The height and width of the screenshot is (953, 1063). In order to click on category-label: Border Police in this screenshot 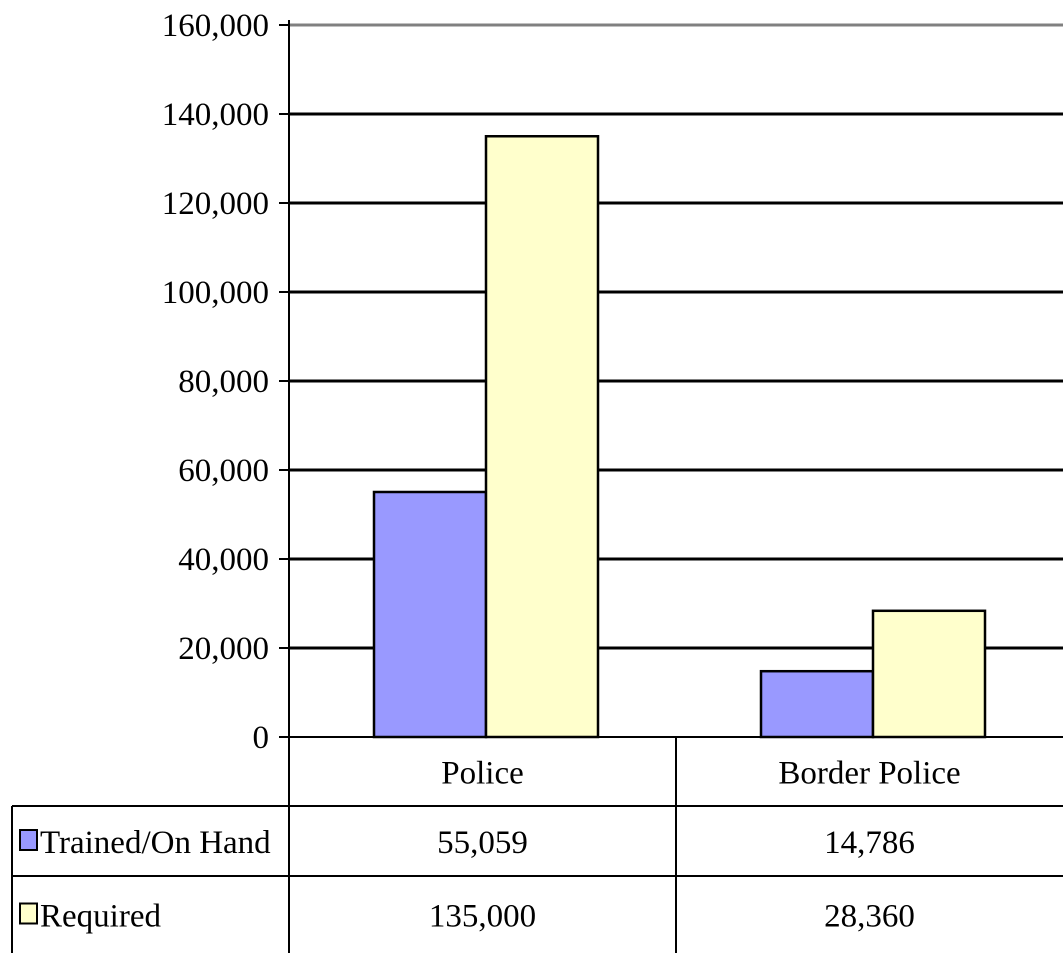, I will do `click(869, 774)`.